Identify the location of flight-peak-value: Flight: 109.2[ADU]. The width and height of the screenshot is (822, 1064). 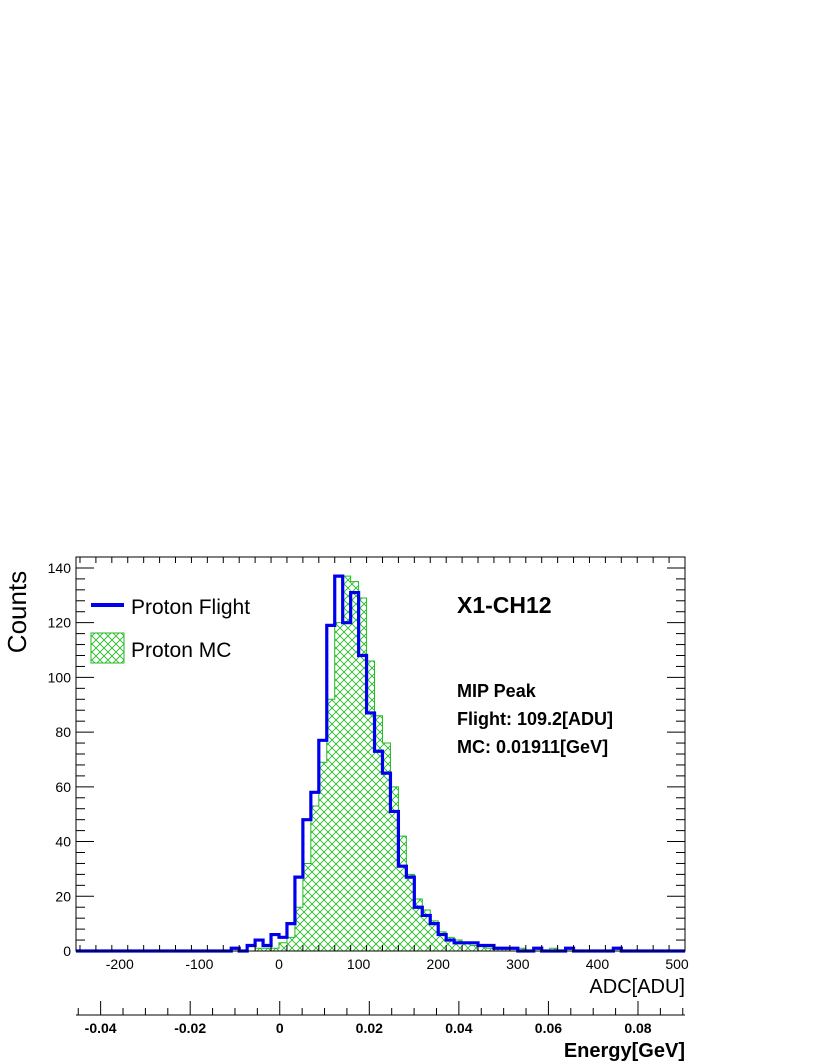
(535, 719).